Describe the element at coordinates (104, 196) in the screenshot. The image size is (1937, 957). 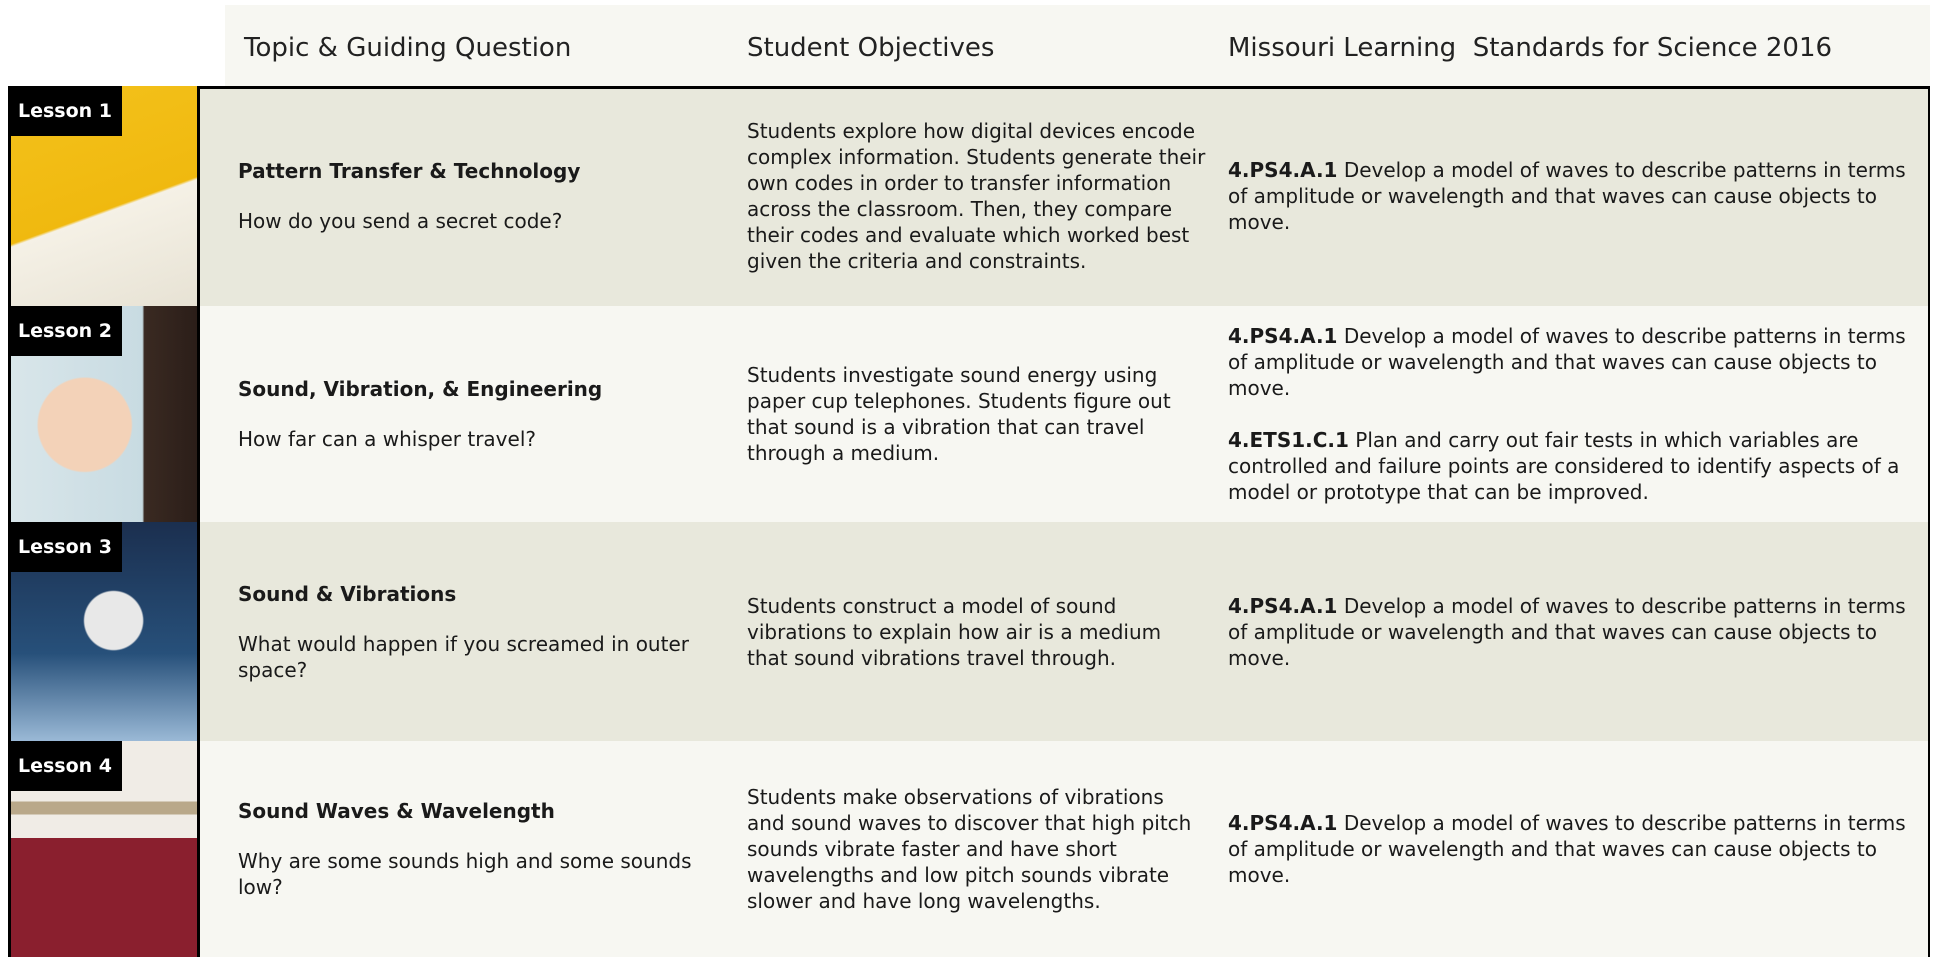
I see `lesson-image: Lesson 1` at that location.